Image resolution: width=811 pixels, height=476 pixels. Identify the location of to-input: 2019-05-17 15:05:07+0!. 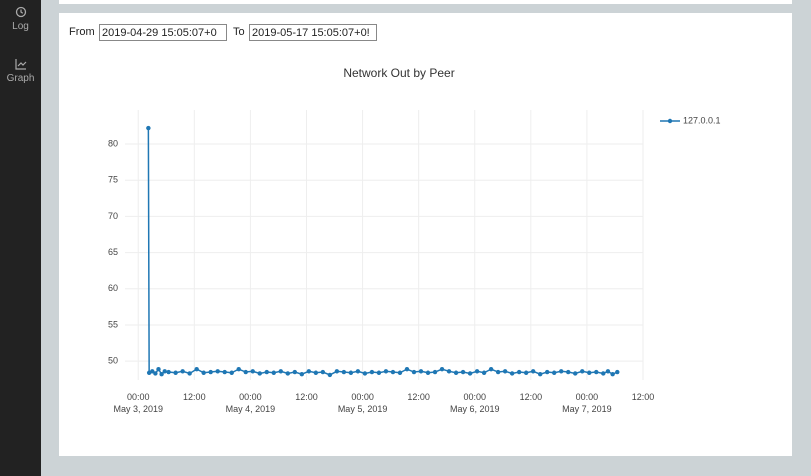
(313, 32).